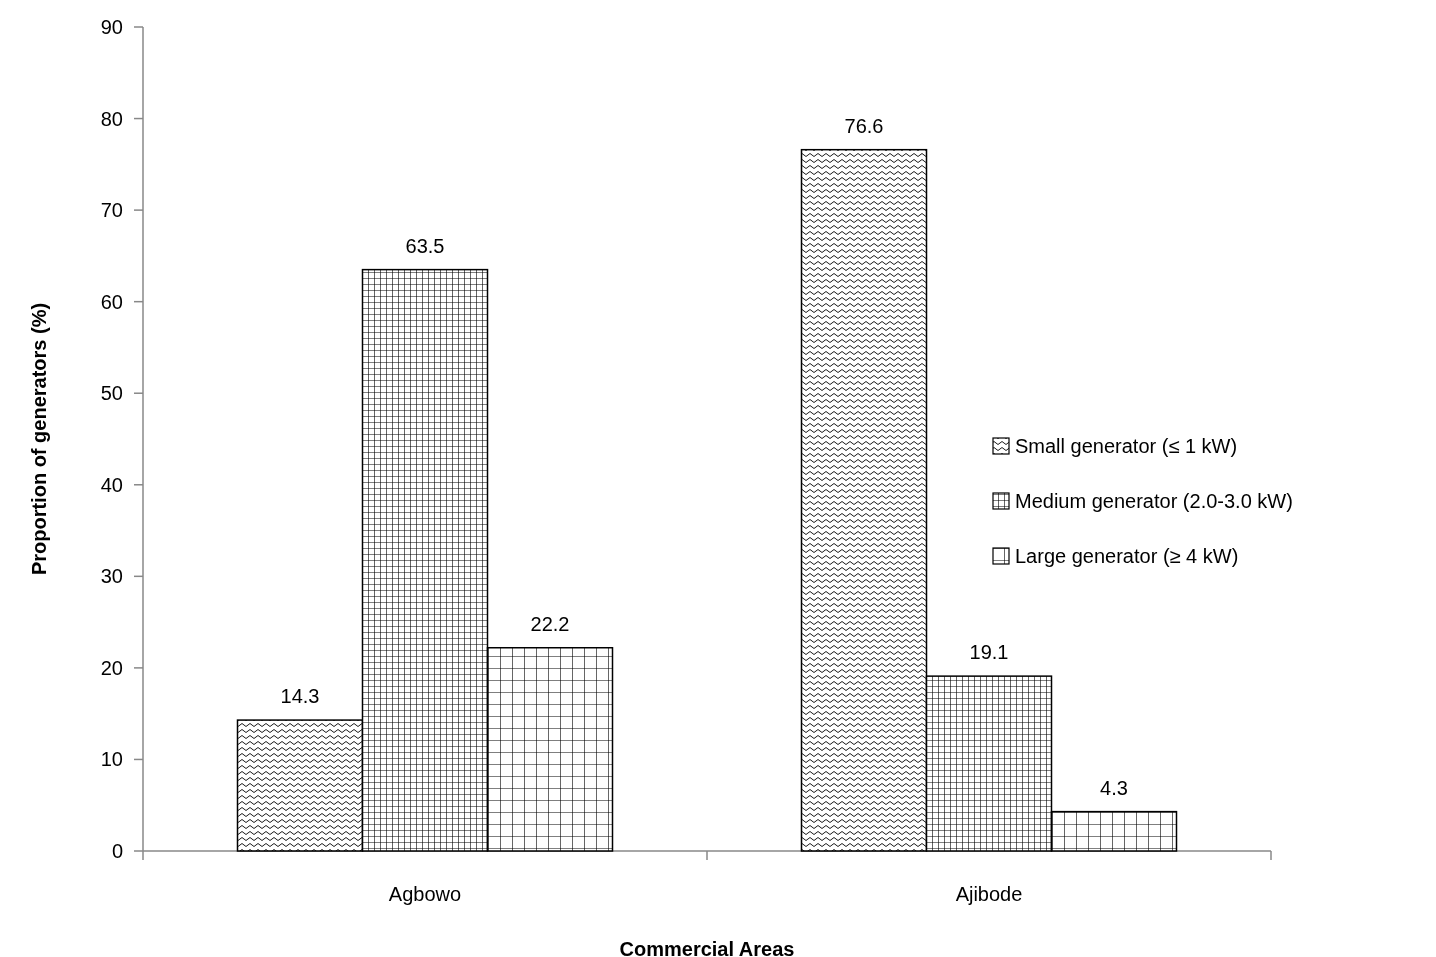 The image size is (1436, 957). Describe the element at coordinates (989, 894) in the screenshot. I see `x-tick-label: Ajibode` at that location.